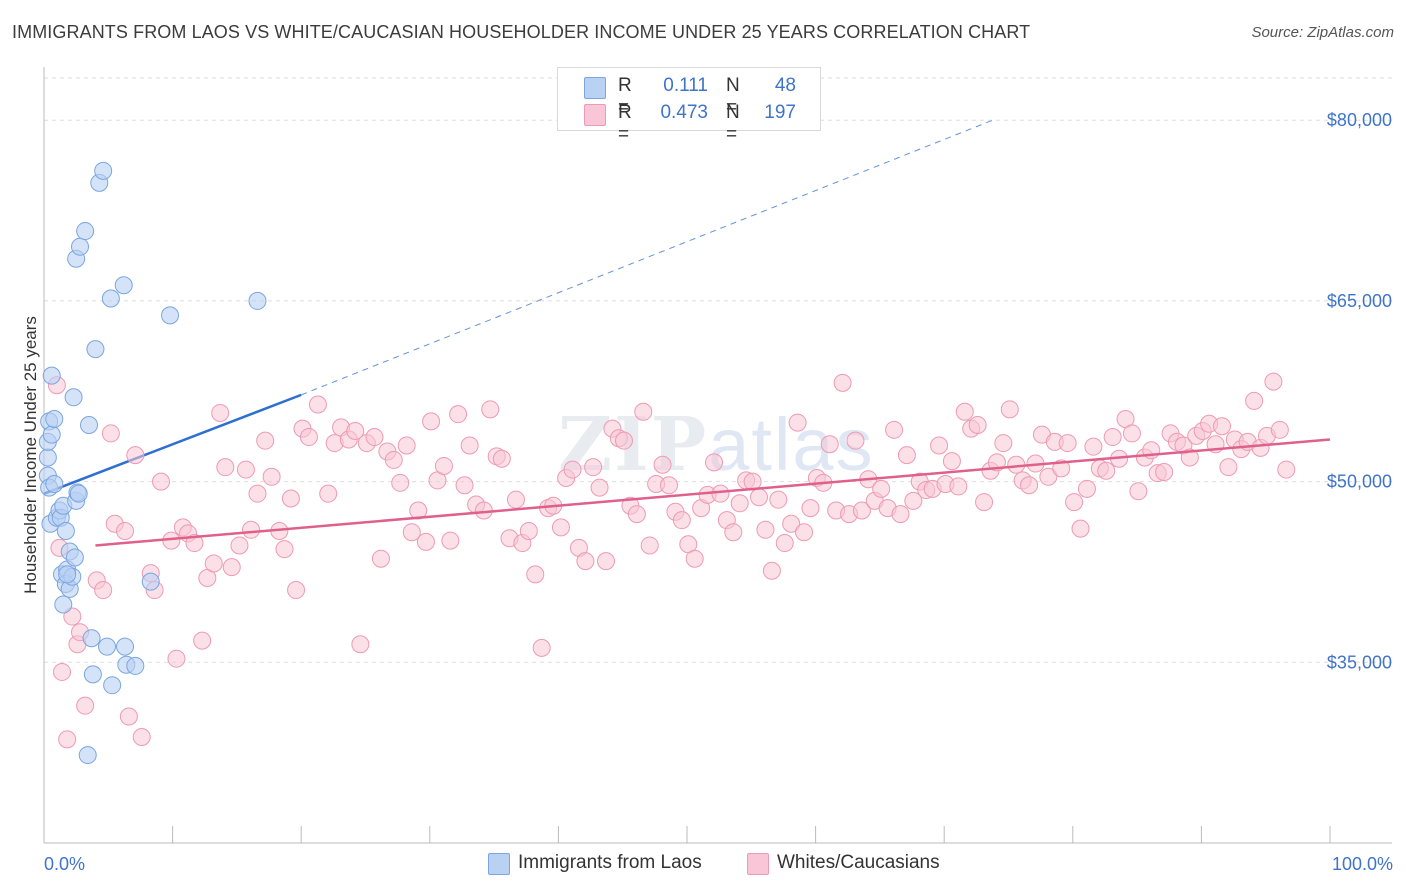  Describe the element at coordinates (625, 123) in the screenshot. I see `legend-r-label: R =` at that location.